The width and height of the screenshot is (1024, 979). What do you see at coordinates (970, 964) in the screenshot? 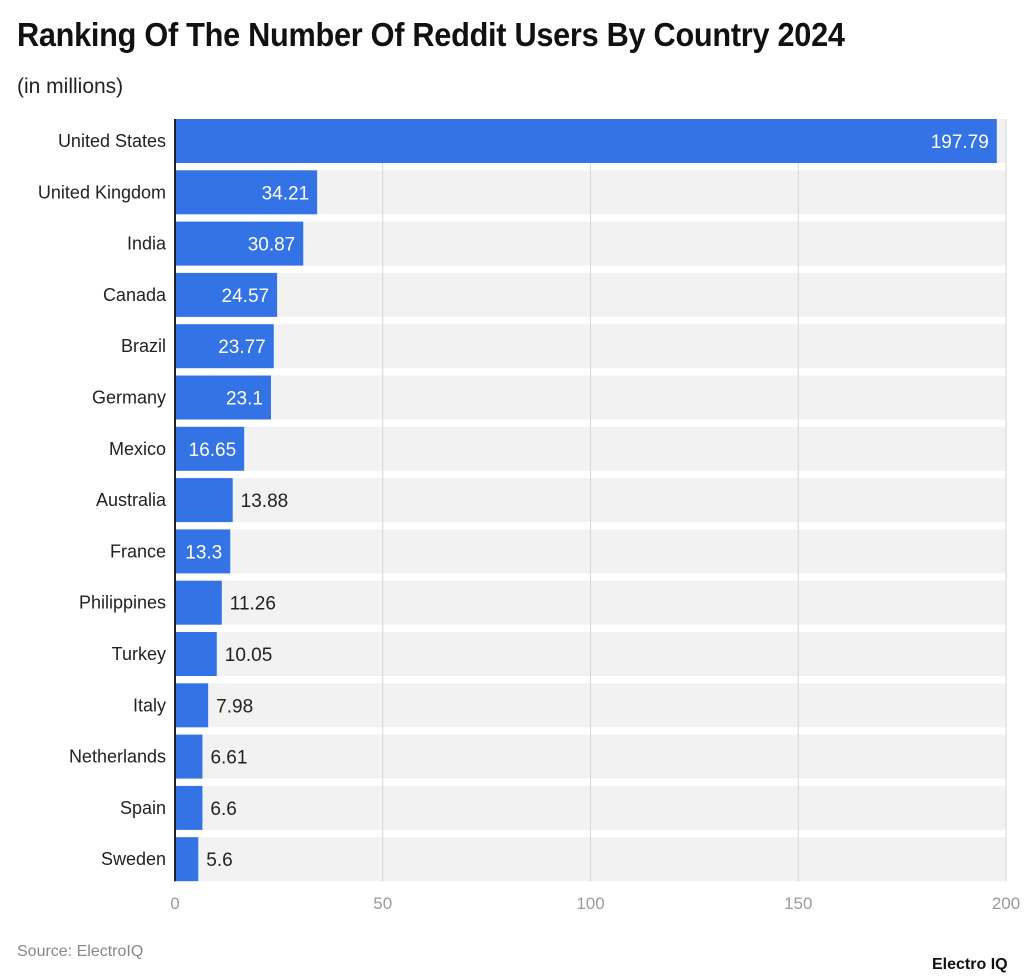
I see `electroiq-logo: Electro IQ` at bounding box center [970, 964].